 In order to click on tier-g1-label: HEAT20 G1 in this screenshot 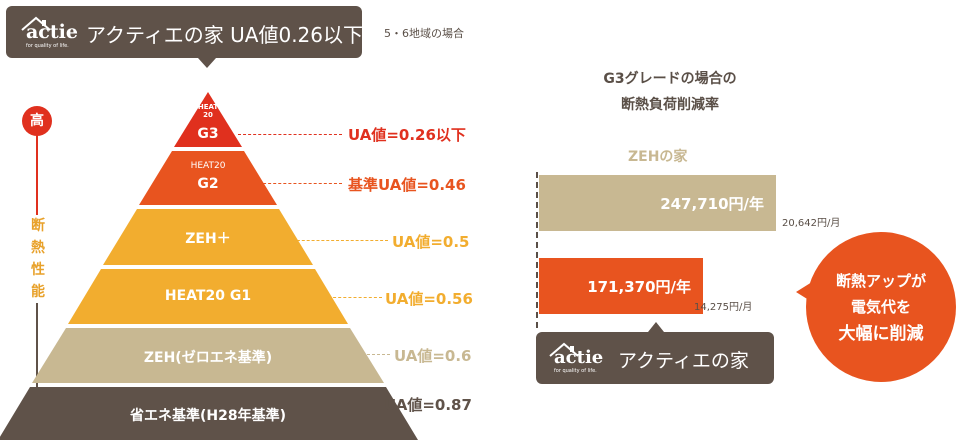, I will do `click(208, 296)`.